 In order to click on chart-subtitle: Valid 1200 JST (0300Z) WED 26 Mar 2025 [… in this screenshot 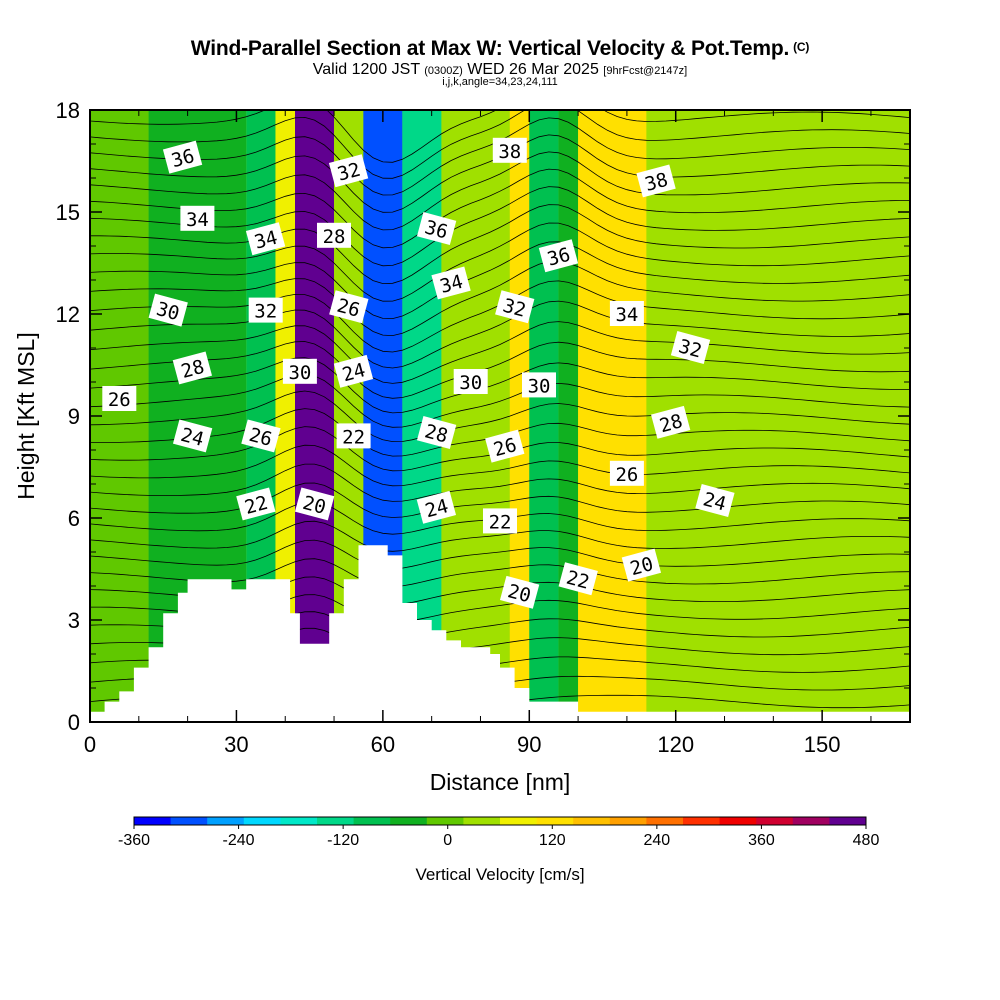, I will do `click(500, 69)`.